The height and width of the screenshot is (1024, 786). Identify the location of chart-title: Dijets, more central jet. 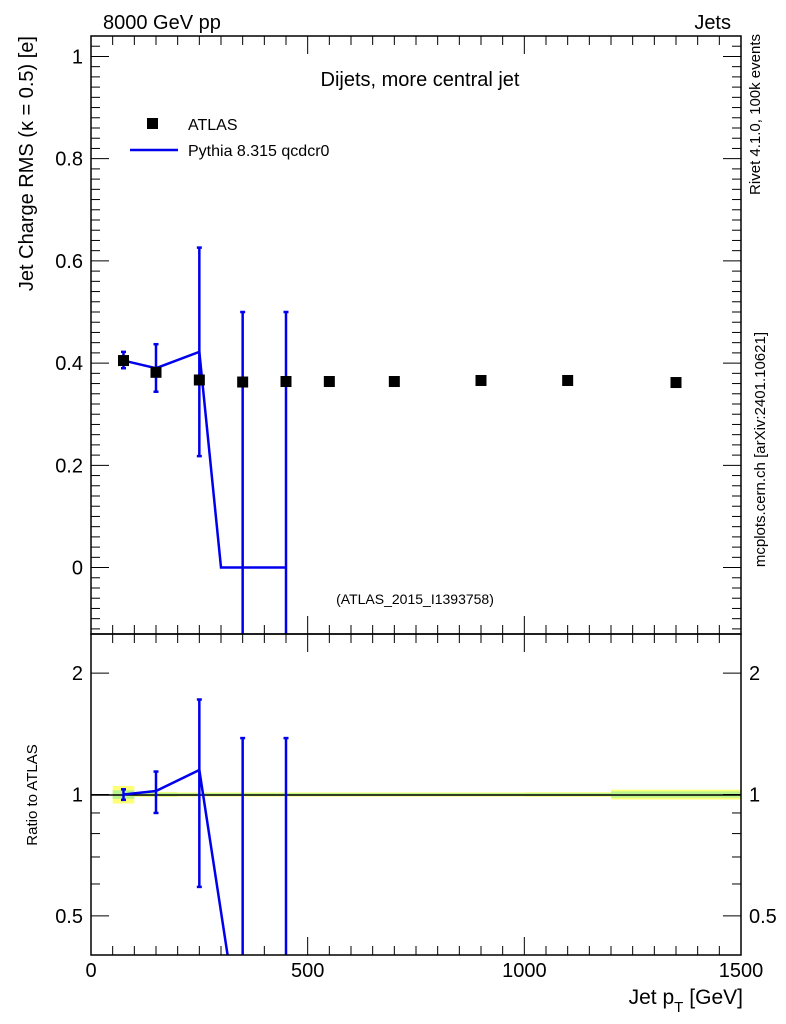
(420, 80).